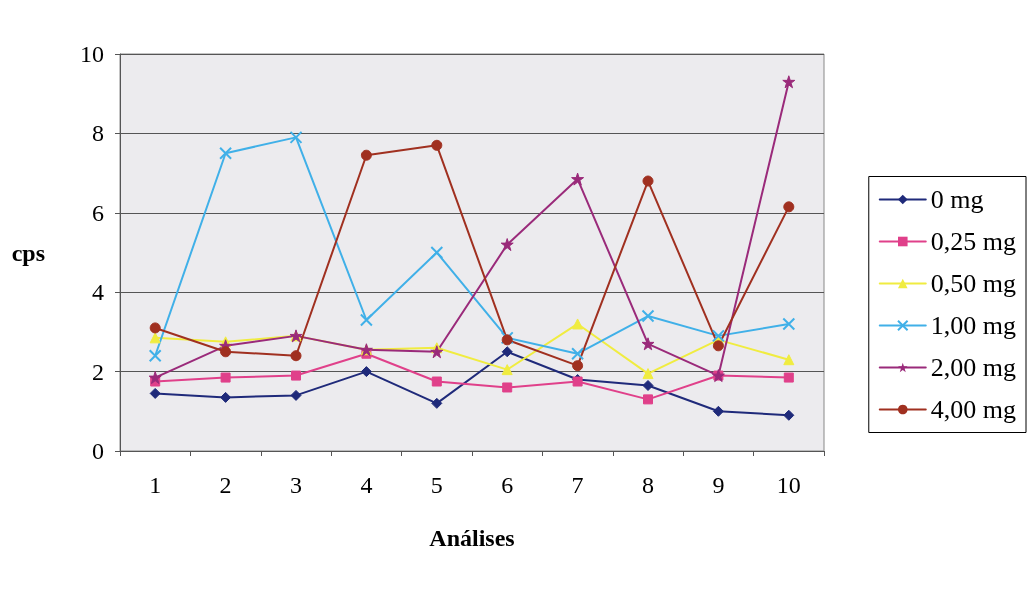  Describe the element at coordinates (973, 367) in the screenshot. I see `legend-label: 2,00 mg` at that location.